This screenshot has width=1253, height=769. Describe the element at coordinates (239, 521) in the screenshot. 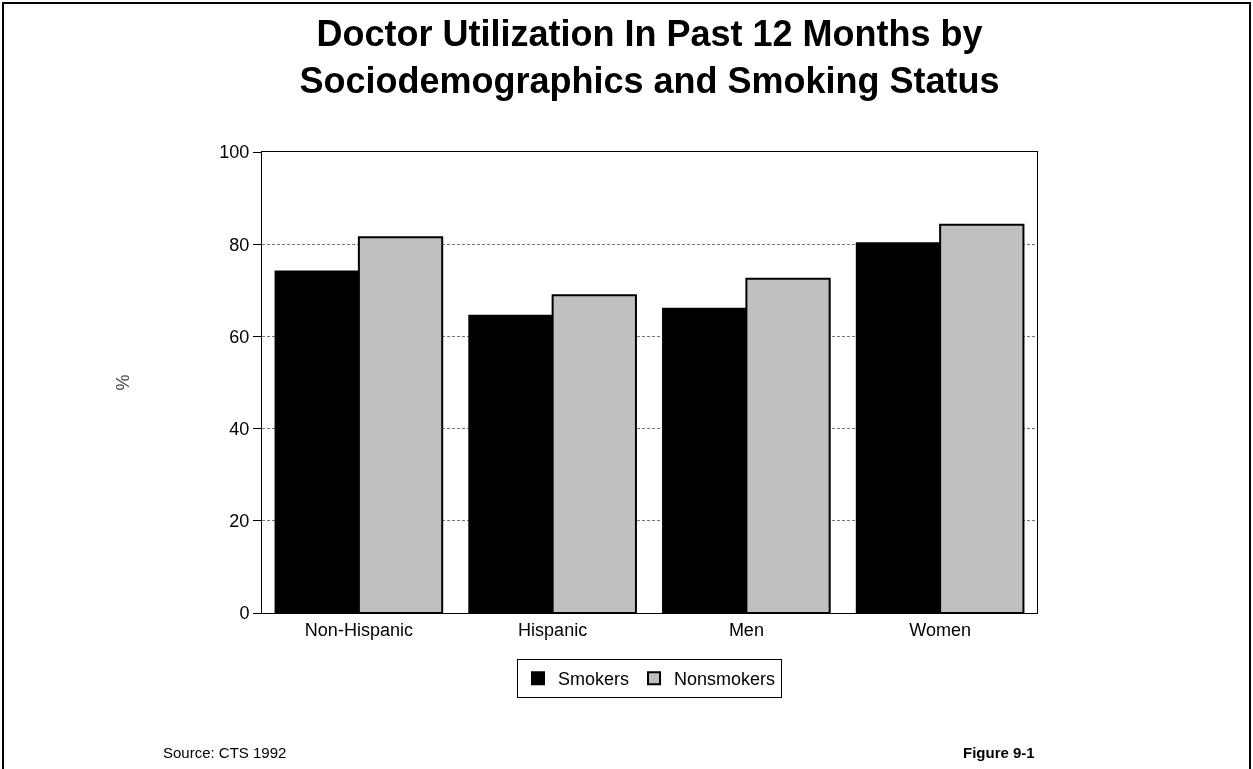

I see `y-tick-label: 20` at that location.